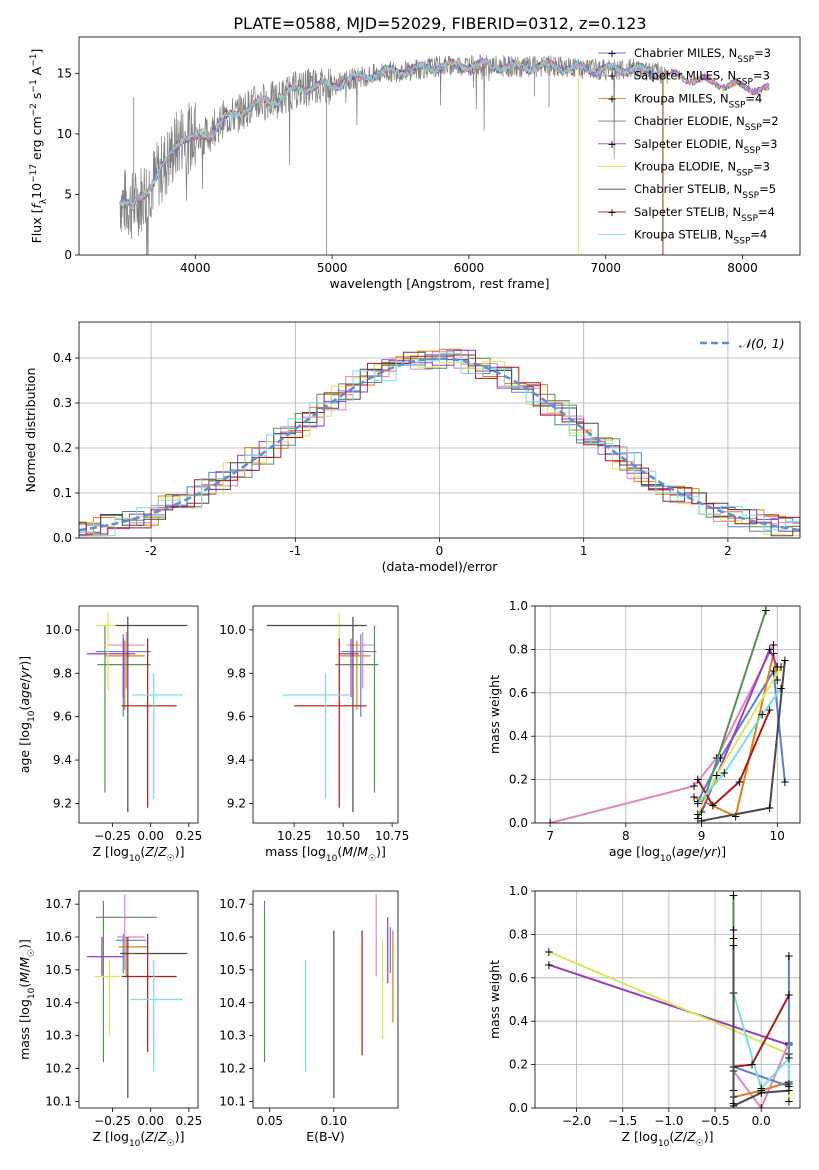 Image resolution: width=819 pixels, height=1170 pixels. Describe the element at coordinates (762, 343) in the screenshot. I see `legend-label: 𝒩(0, 1)` at that location.